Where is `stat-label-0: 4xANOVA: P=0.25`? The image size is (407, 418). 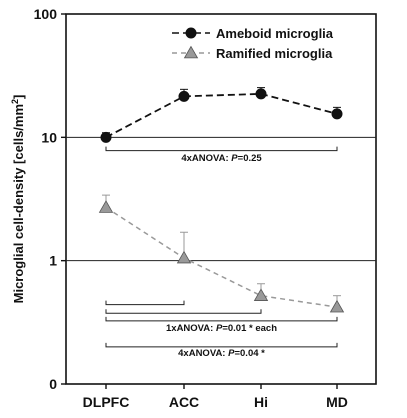 stat-label-0: 4xANOVA: P=0.25 is located at coordinates (221, 158).